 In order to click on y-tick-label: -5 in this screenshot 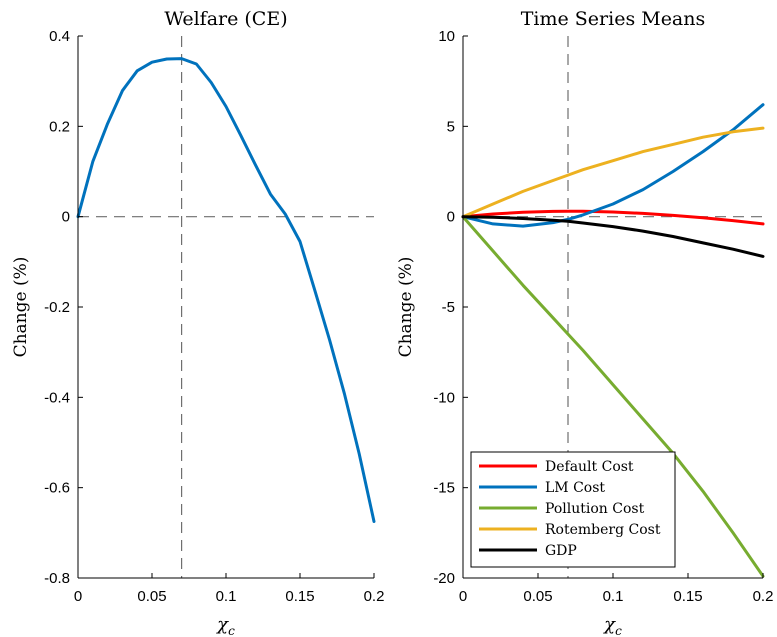, I will do `click(448, 307)`.